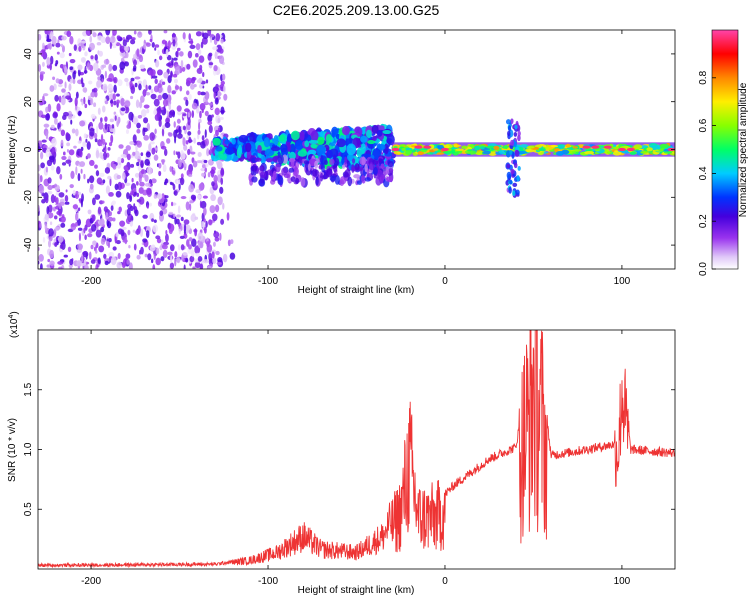  What do you see at coordinates (622, 281) in the screenshot?
I see `spectrogram-x-tick-label: 100` at bounding box center [622, 281].